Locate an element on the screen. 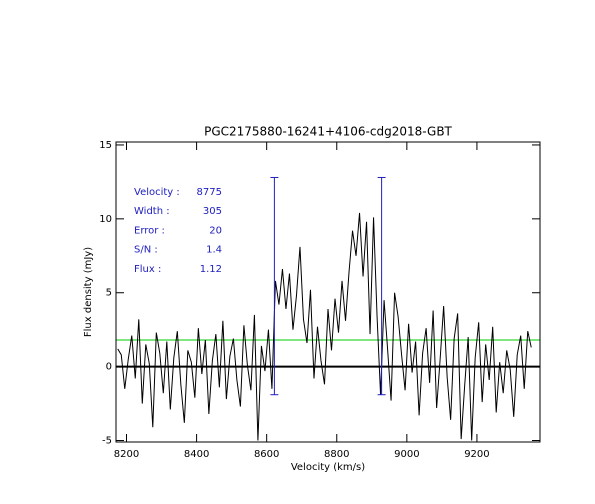 The height and width of the screenshot is (504, 595). annotation-label: Flux : is located at coordinates (147, 269).